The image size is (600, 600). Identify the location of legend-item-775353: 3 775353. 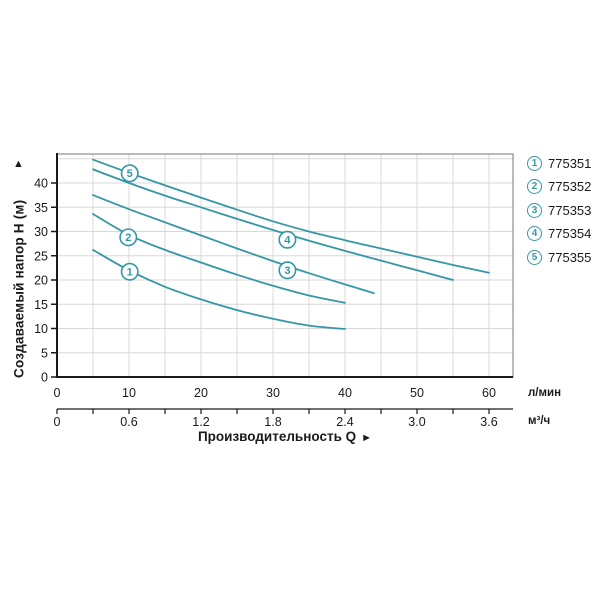
(559, 210).